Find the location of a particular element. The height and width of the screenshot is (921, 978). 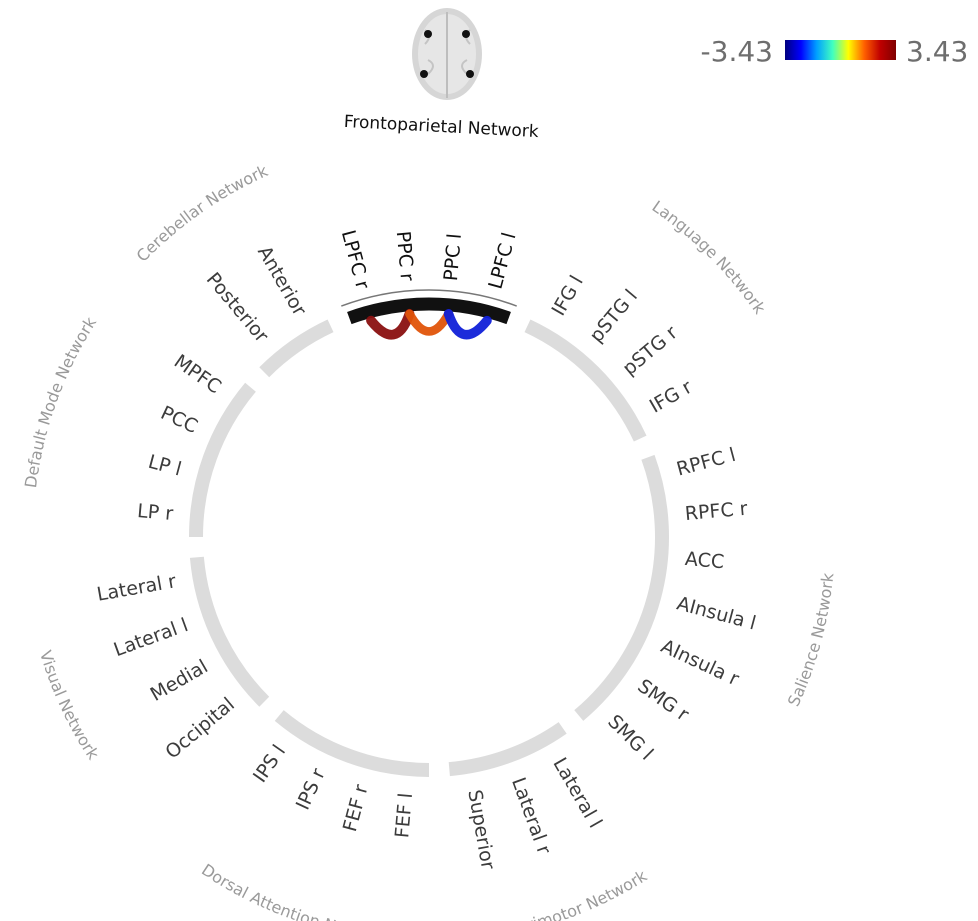

network-segment-salience-network is located at coordinates (621, 587).